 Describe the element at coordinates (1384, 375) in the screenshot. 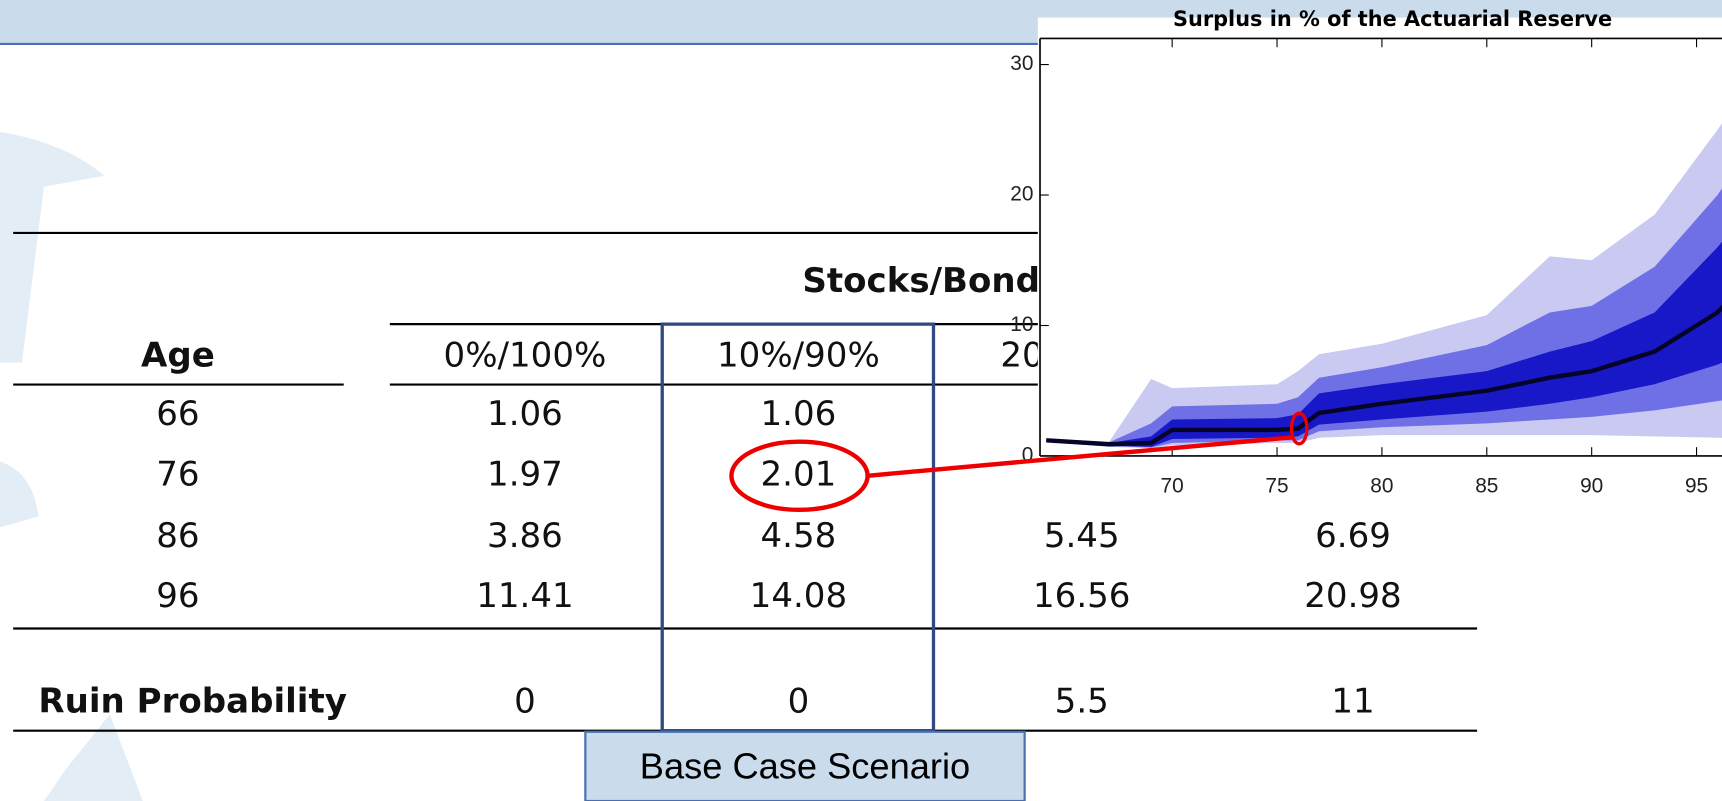

I see `median-line` at that location.